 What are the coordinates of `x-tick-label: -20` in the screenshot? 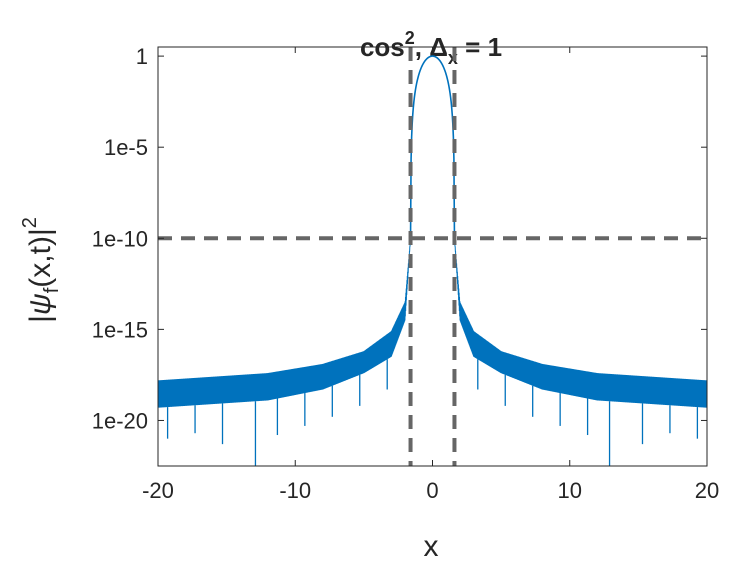 It's located at (158, 490).